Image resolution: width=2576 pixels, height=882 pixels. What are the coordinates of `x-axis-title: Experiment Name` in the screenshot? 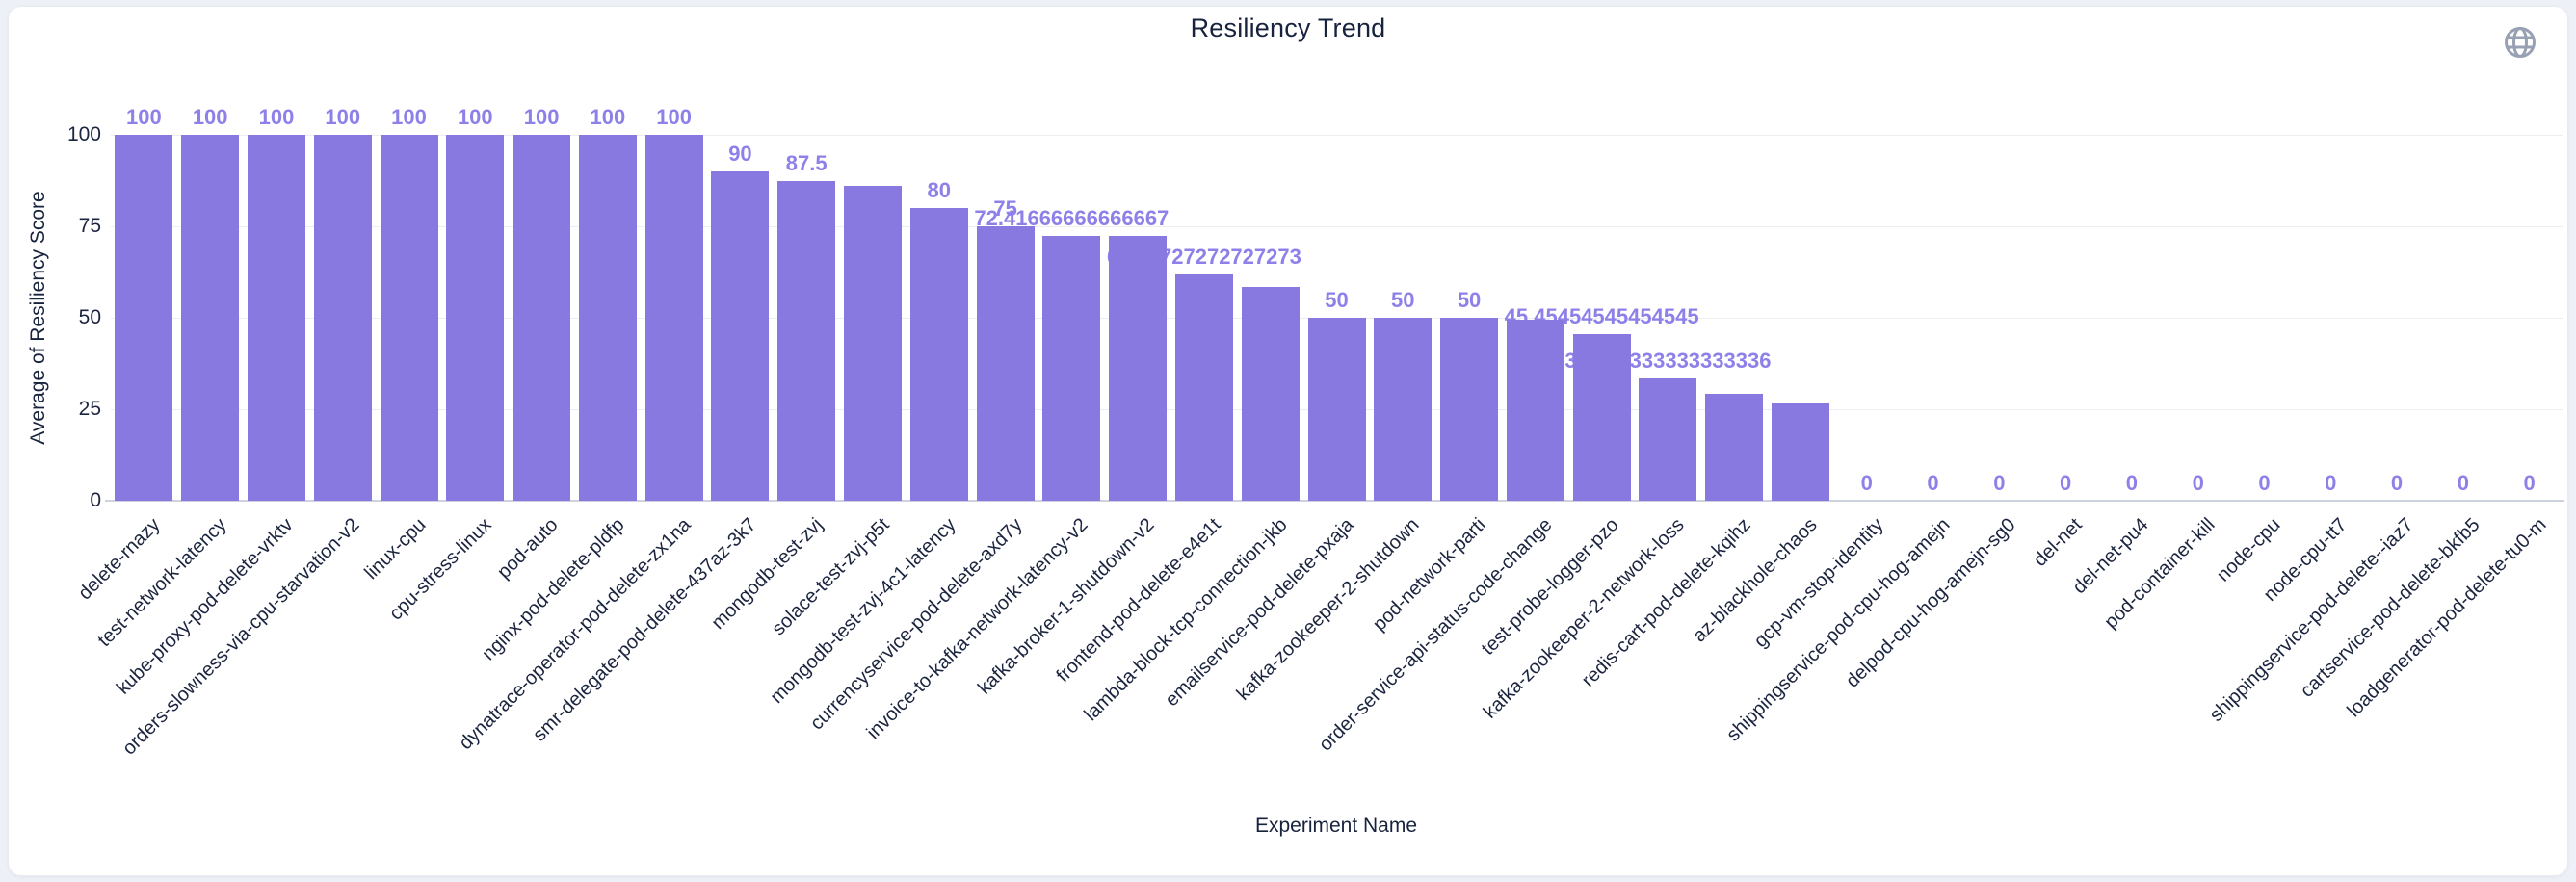 It's located at (1336, 826).